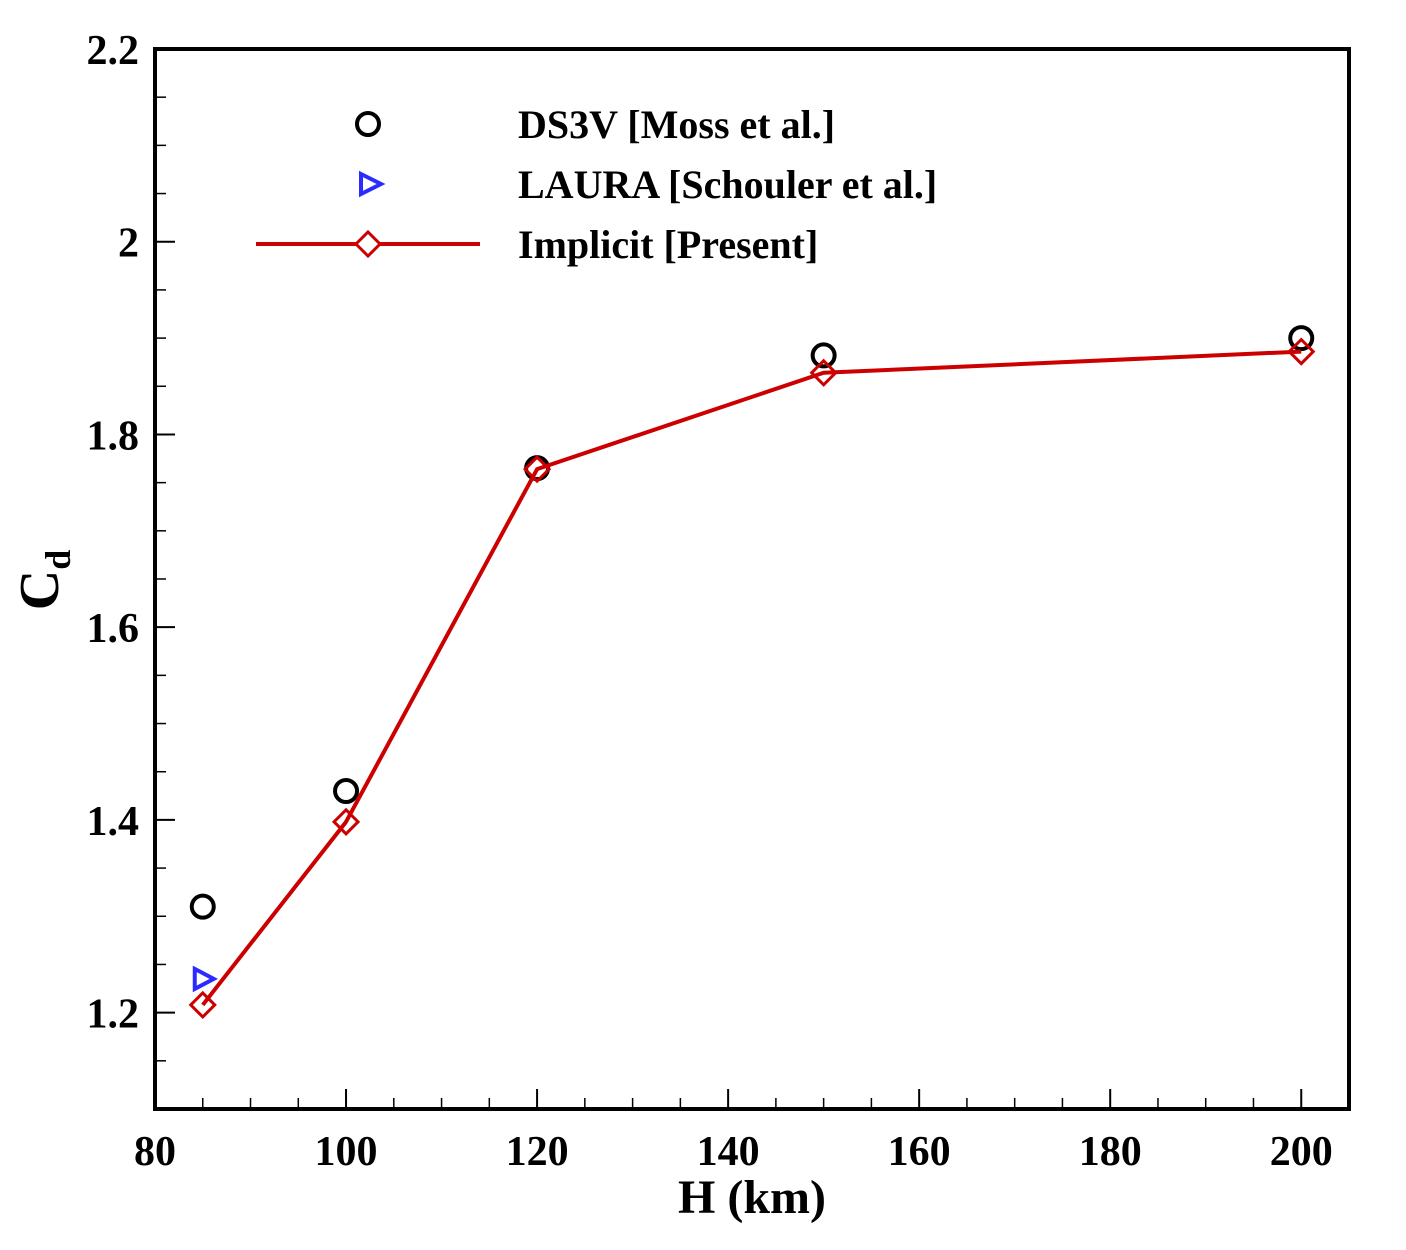 Image resolution: width=1406 pixels, height=1250 pixels. What do you see at coordinates (368, 124) in the screenshot?
I see `legend-marker-circle` at bounding box center [368, 124].